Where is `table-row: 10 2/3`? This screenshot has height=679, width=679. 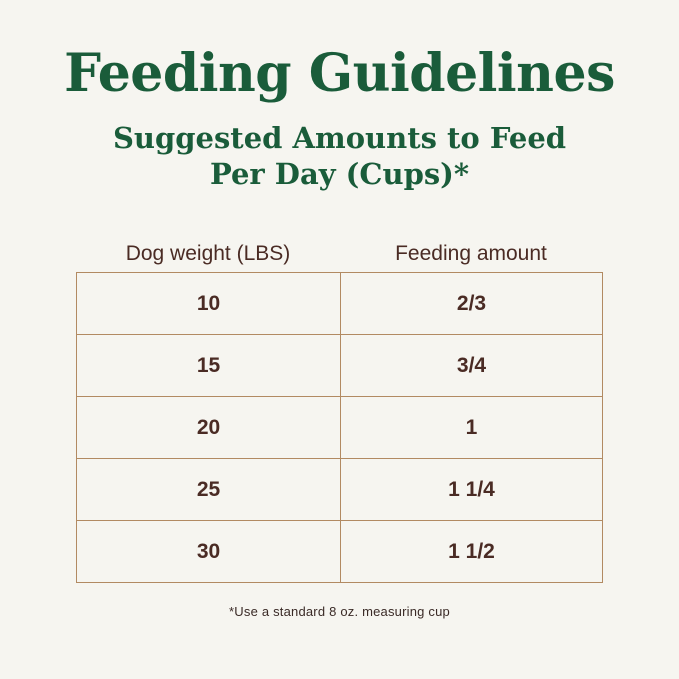
table-row: 10 2/3 is located at coordinates (339, 303).